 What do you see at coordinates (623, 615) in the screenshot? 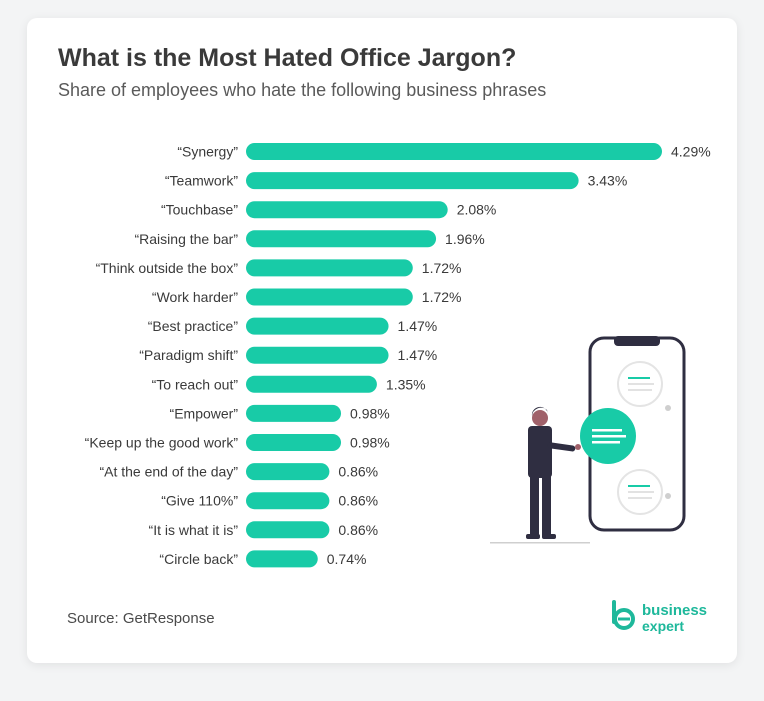
I see `logo-mark-icon` at bounding box center [623, 615].